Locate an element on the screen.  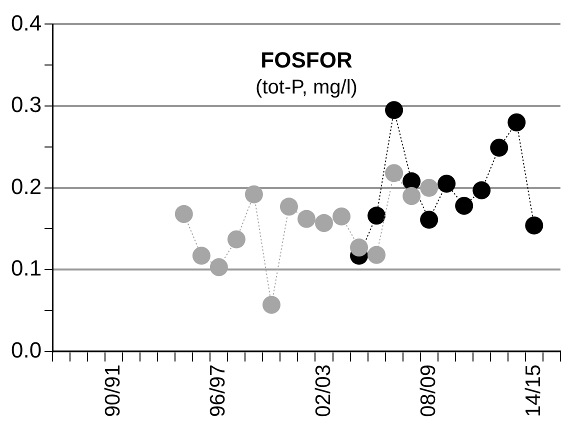
y-tick-label: 0.2 is located at coordinates (26, 186).